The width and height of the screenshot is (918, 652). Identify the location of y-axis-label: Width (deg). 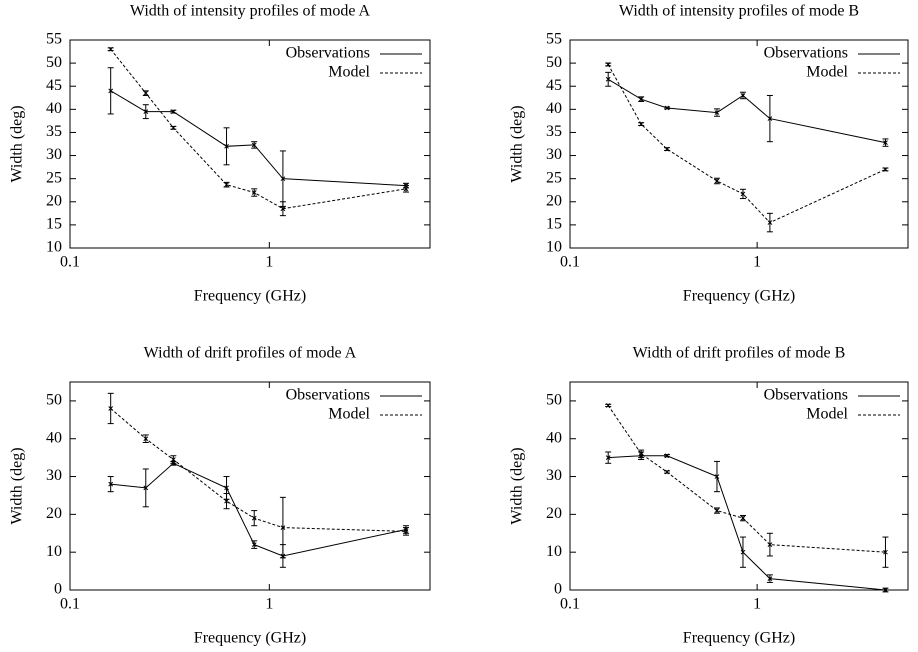
(517, 143).